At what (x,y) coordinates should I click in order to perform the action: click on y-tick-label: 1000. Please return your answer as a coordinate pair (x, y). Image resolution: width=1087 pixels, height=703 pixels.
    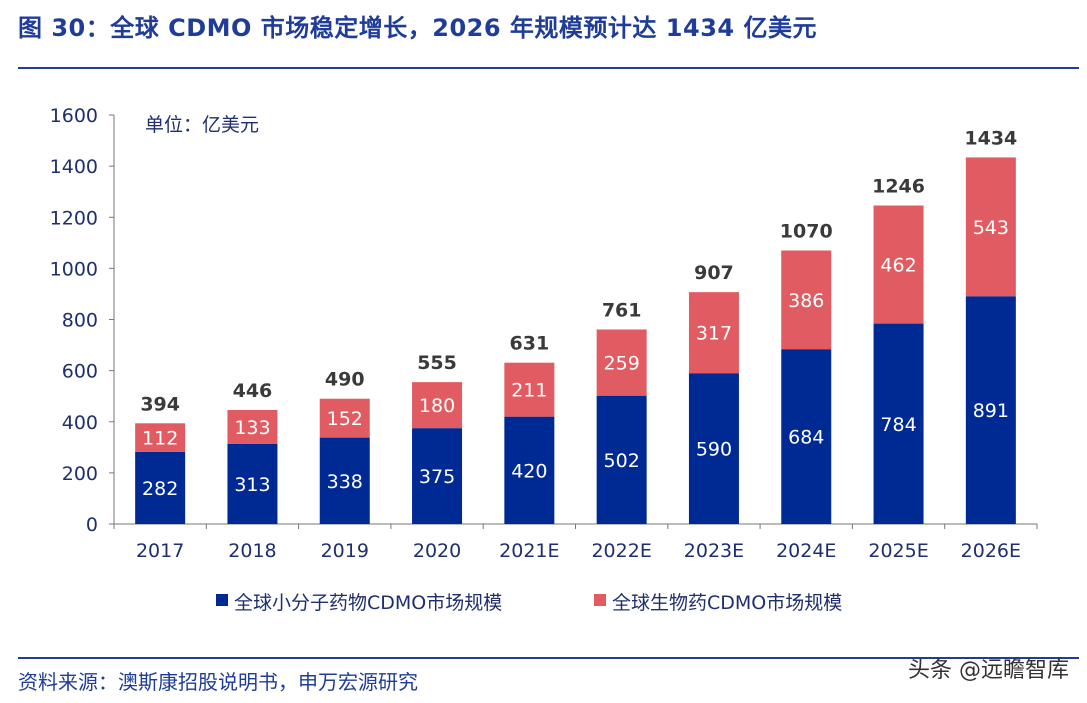
    Looking at the image, I should click on (74, 269).